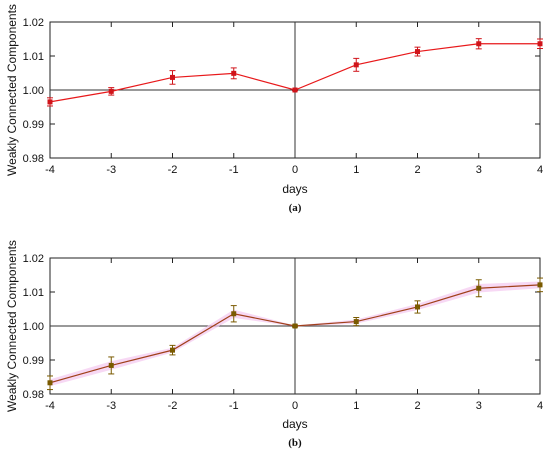  Describe the element at coordinates (295, 443) in the screenshot. I see `figure-caption: (b)` at that location.